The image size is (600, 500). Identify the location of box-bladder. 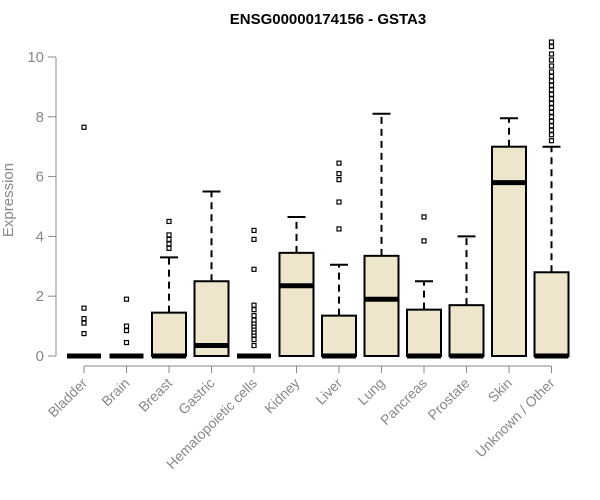
(84, 241).